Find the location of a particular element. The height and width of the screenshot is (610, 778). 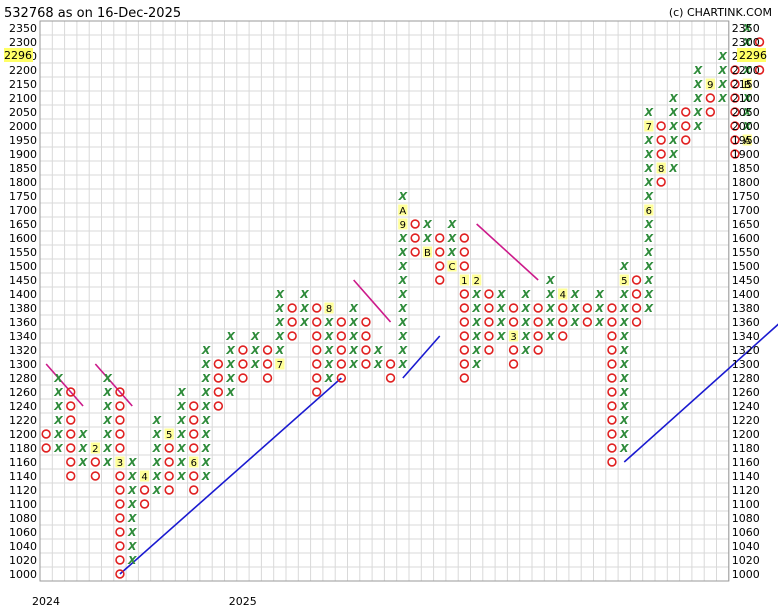

current-price-left: 2296 is located at coordinates (18, 55).